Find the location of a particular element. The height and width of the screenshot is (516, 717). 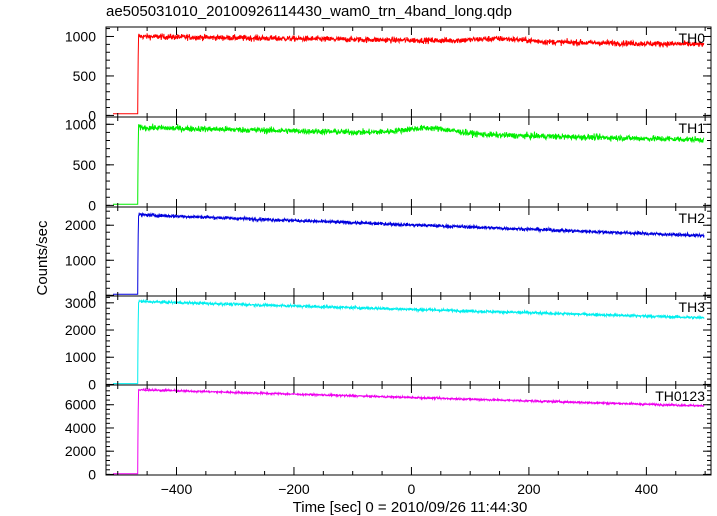

series-line-th0123 is located at coordinates (409, 431).